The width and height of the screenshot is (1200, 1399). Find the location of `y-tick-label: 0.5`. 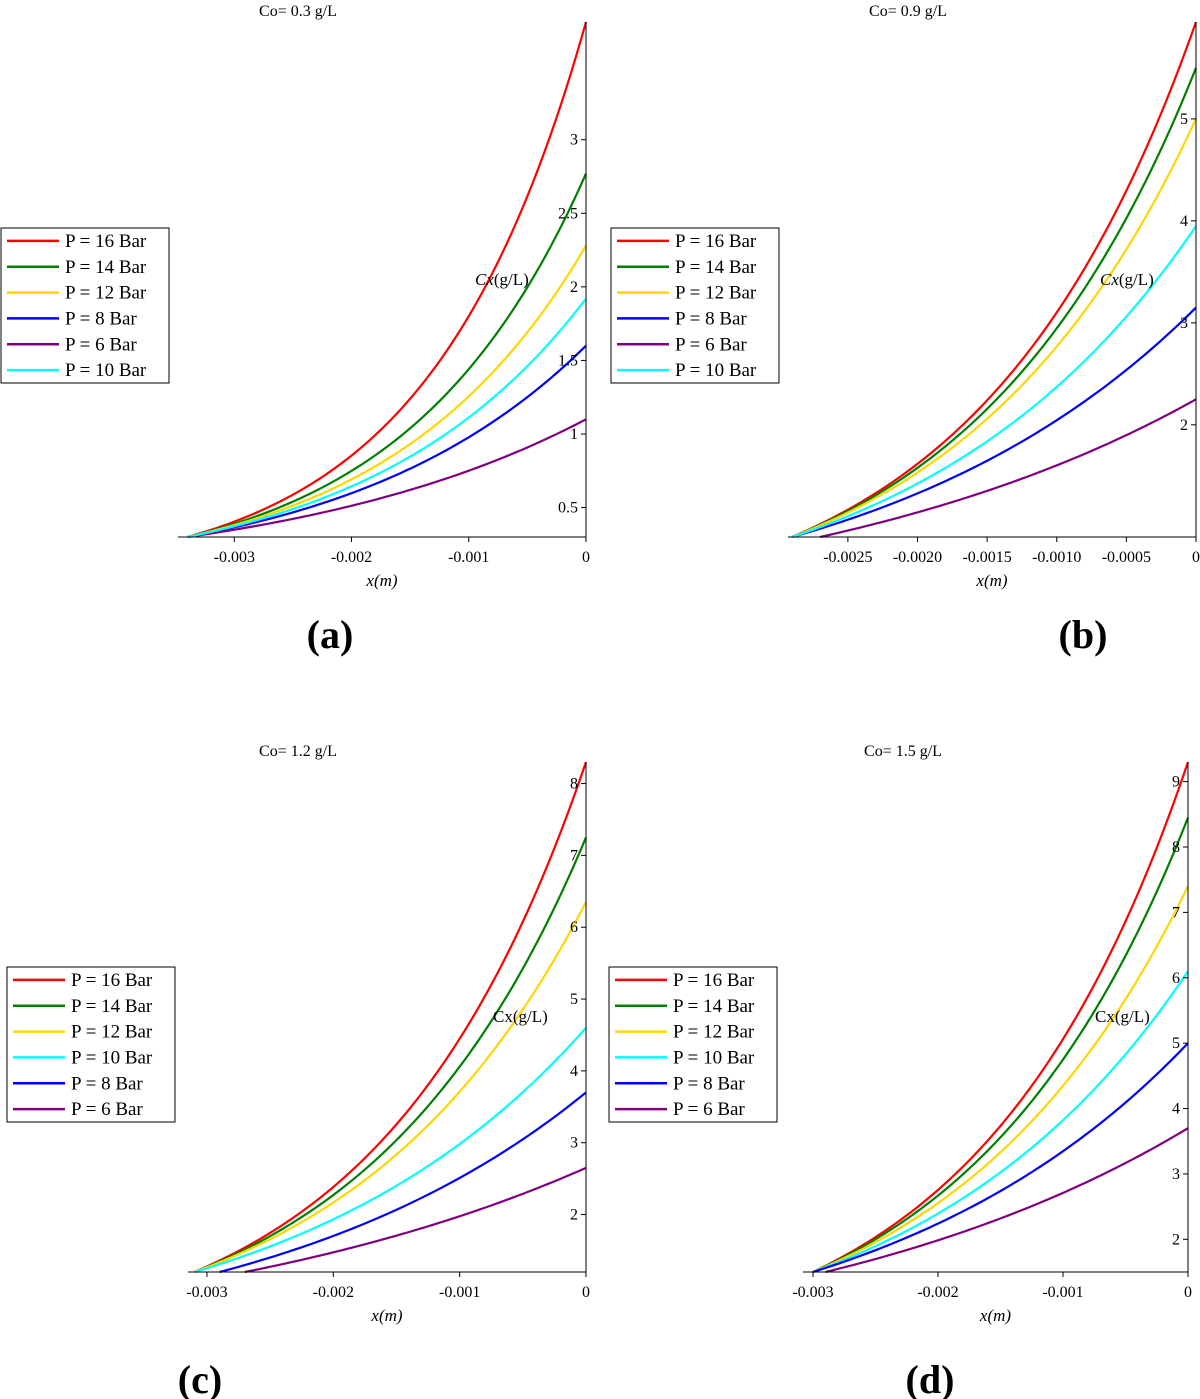

y-tick-label: 0.5 is located at coordinates (568, 508).